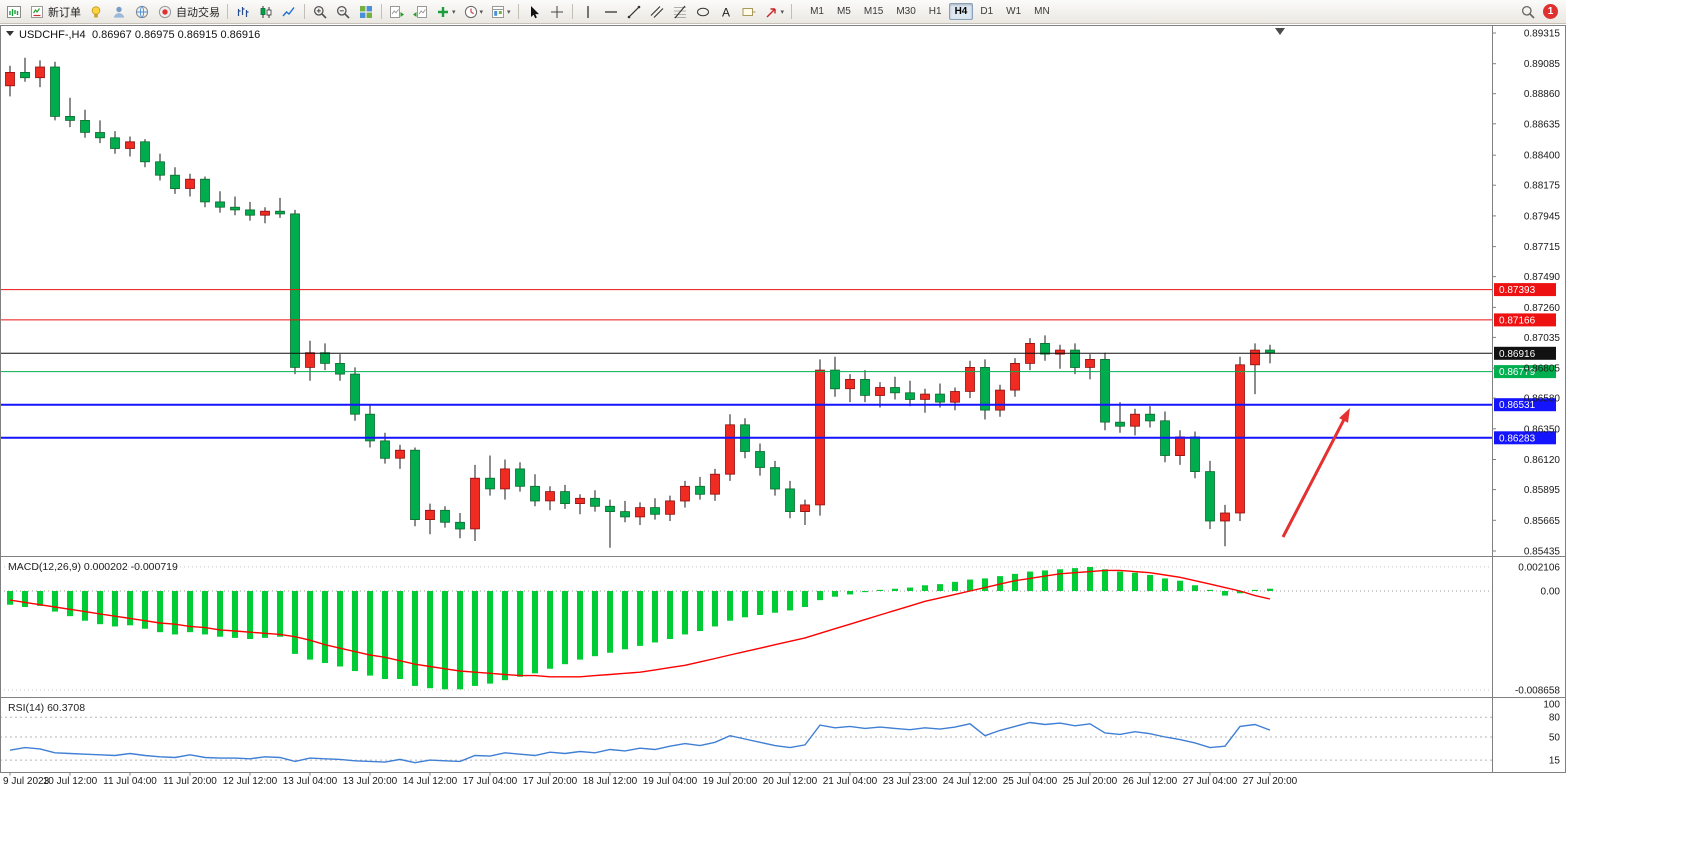 Image resolution: width=1692 pixels, height=852 pixels. I want to click on timeframe-h4: H4, so click(961, 11).